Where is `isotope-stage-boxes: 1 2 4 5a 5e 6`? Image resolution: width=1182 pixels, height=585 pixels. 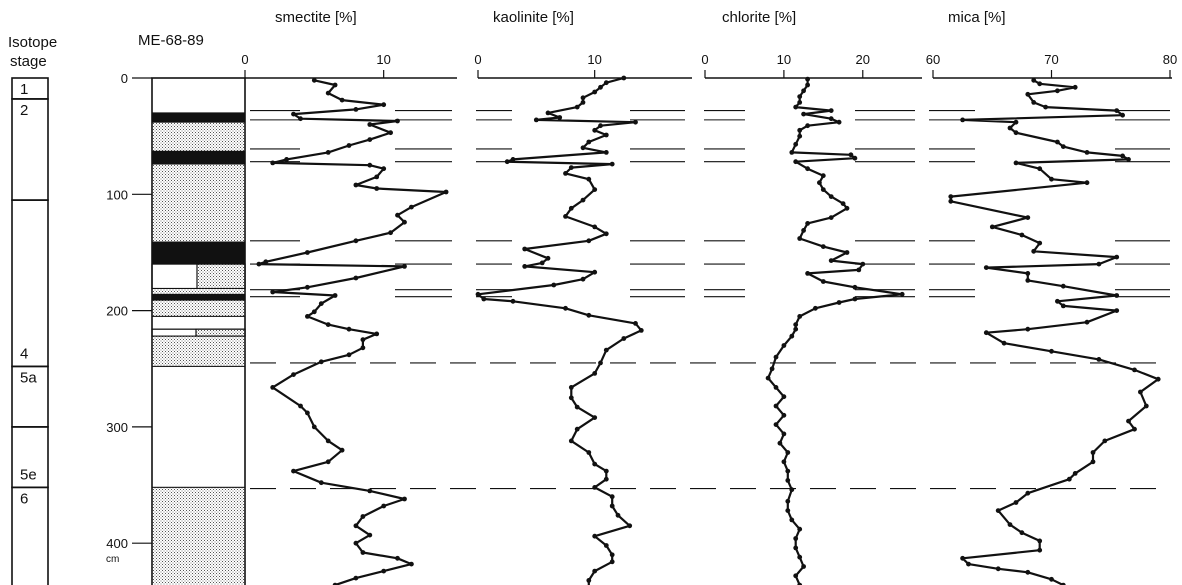 isotope-stage-boxes: 1 2 4 5a 5e 6 is located at coordinates (30, 331).